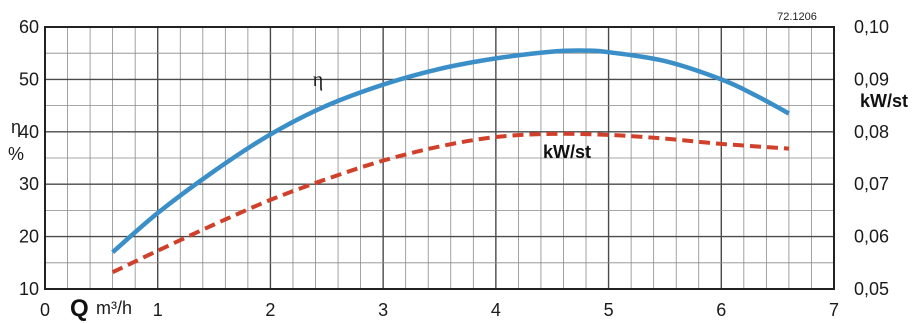 Image resolution: width=912 pixels, height=323 pixels. What do you see at coordinates (114, 308) in the screenshot?
I see `x-axis-unit: m³/h` at bounding box center [114, 308].